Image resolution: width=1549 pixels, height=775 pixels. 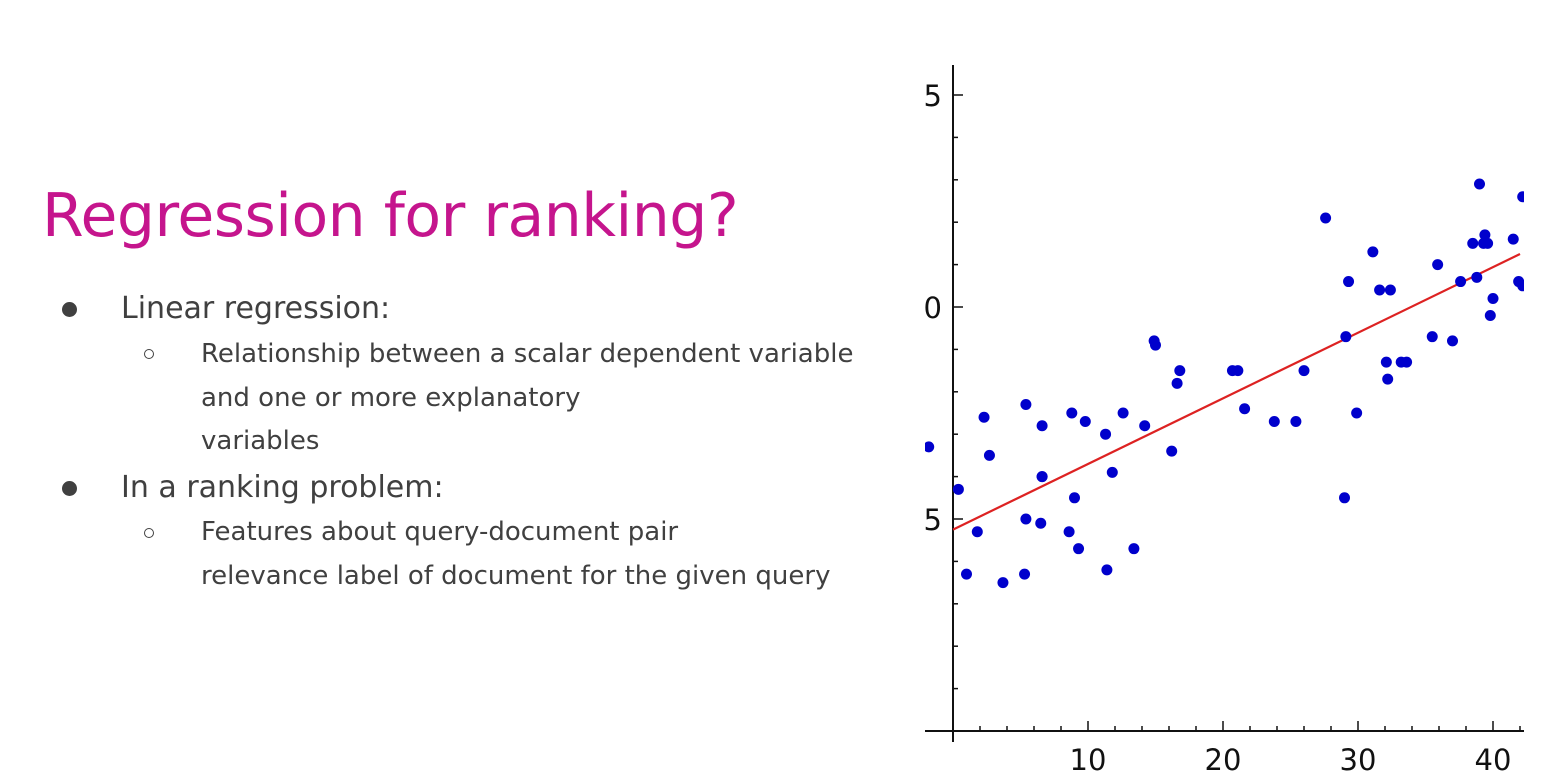 I want to click on bullet-item: In a ranking problem:, so click(x=282, y=487).